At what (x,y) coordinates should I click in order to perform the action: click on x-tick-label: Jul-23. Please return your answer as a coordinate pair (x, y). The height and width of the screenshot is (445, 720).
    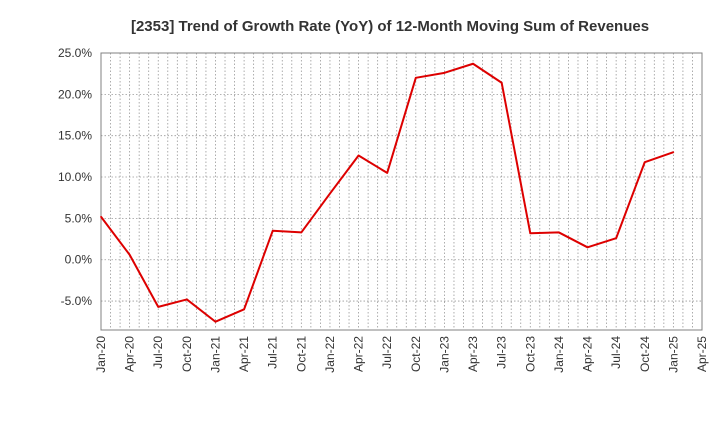
    Looking at the image, I should click on (502, 352).